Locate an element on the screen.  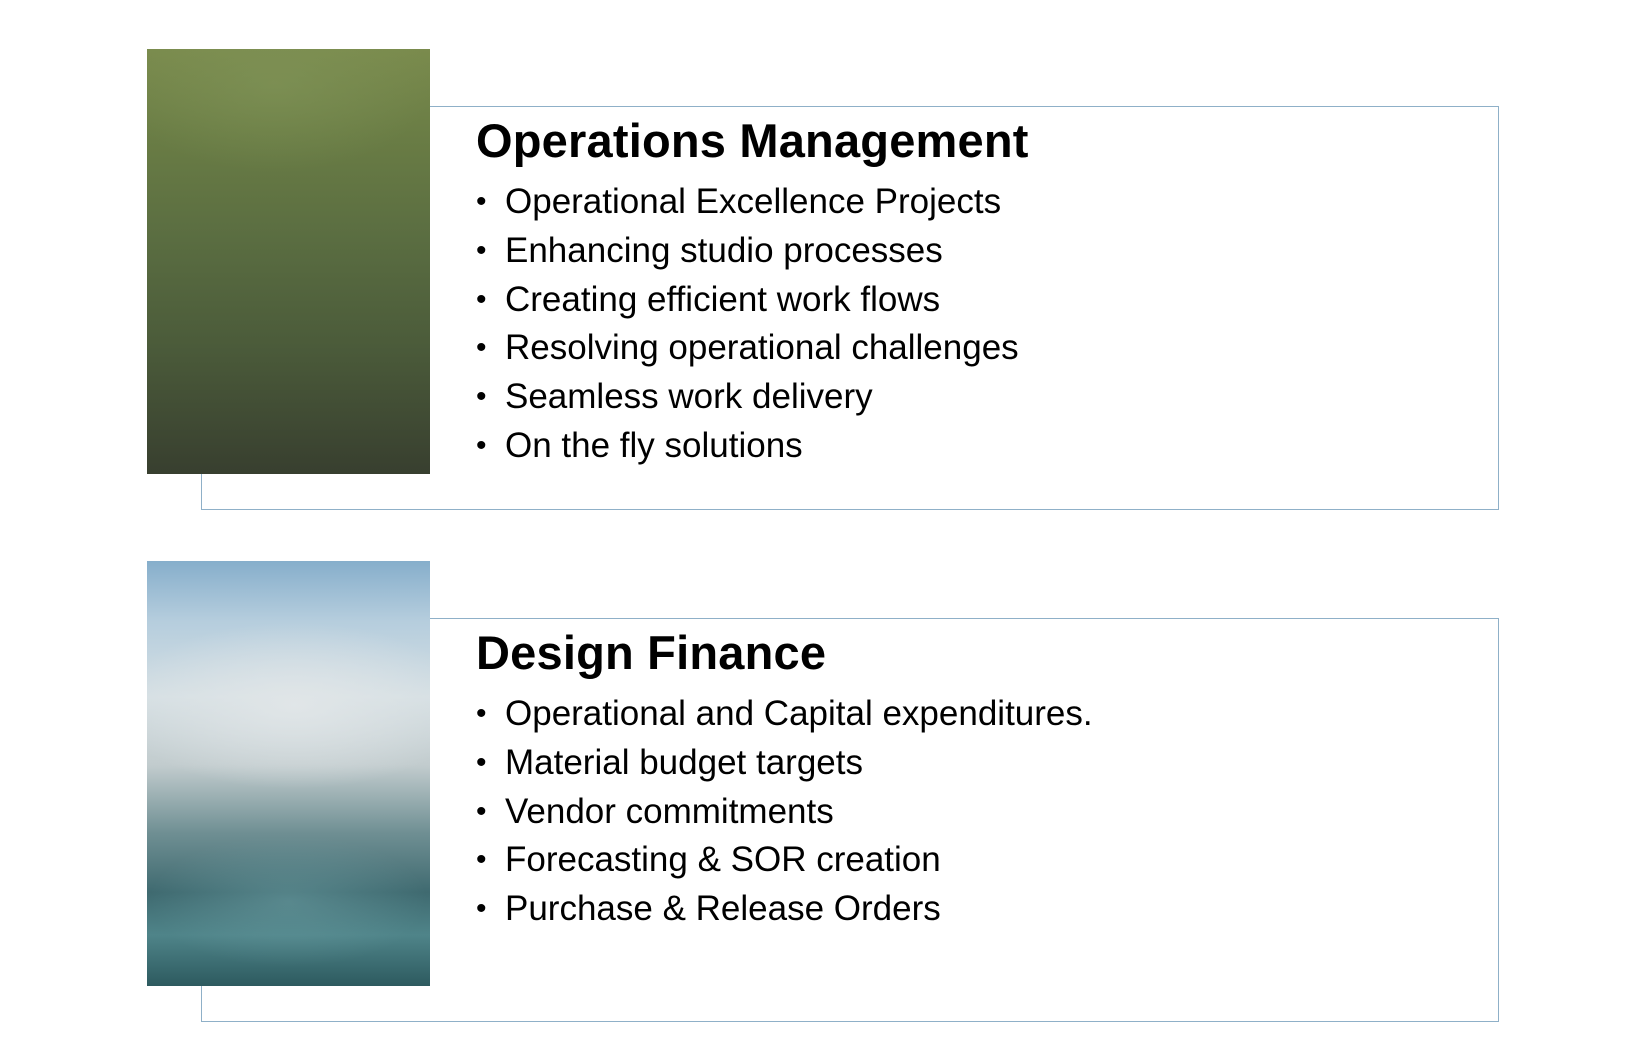
bullet-item: Vendor commitments is located at coordinates (976, 812).